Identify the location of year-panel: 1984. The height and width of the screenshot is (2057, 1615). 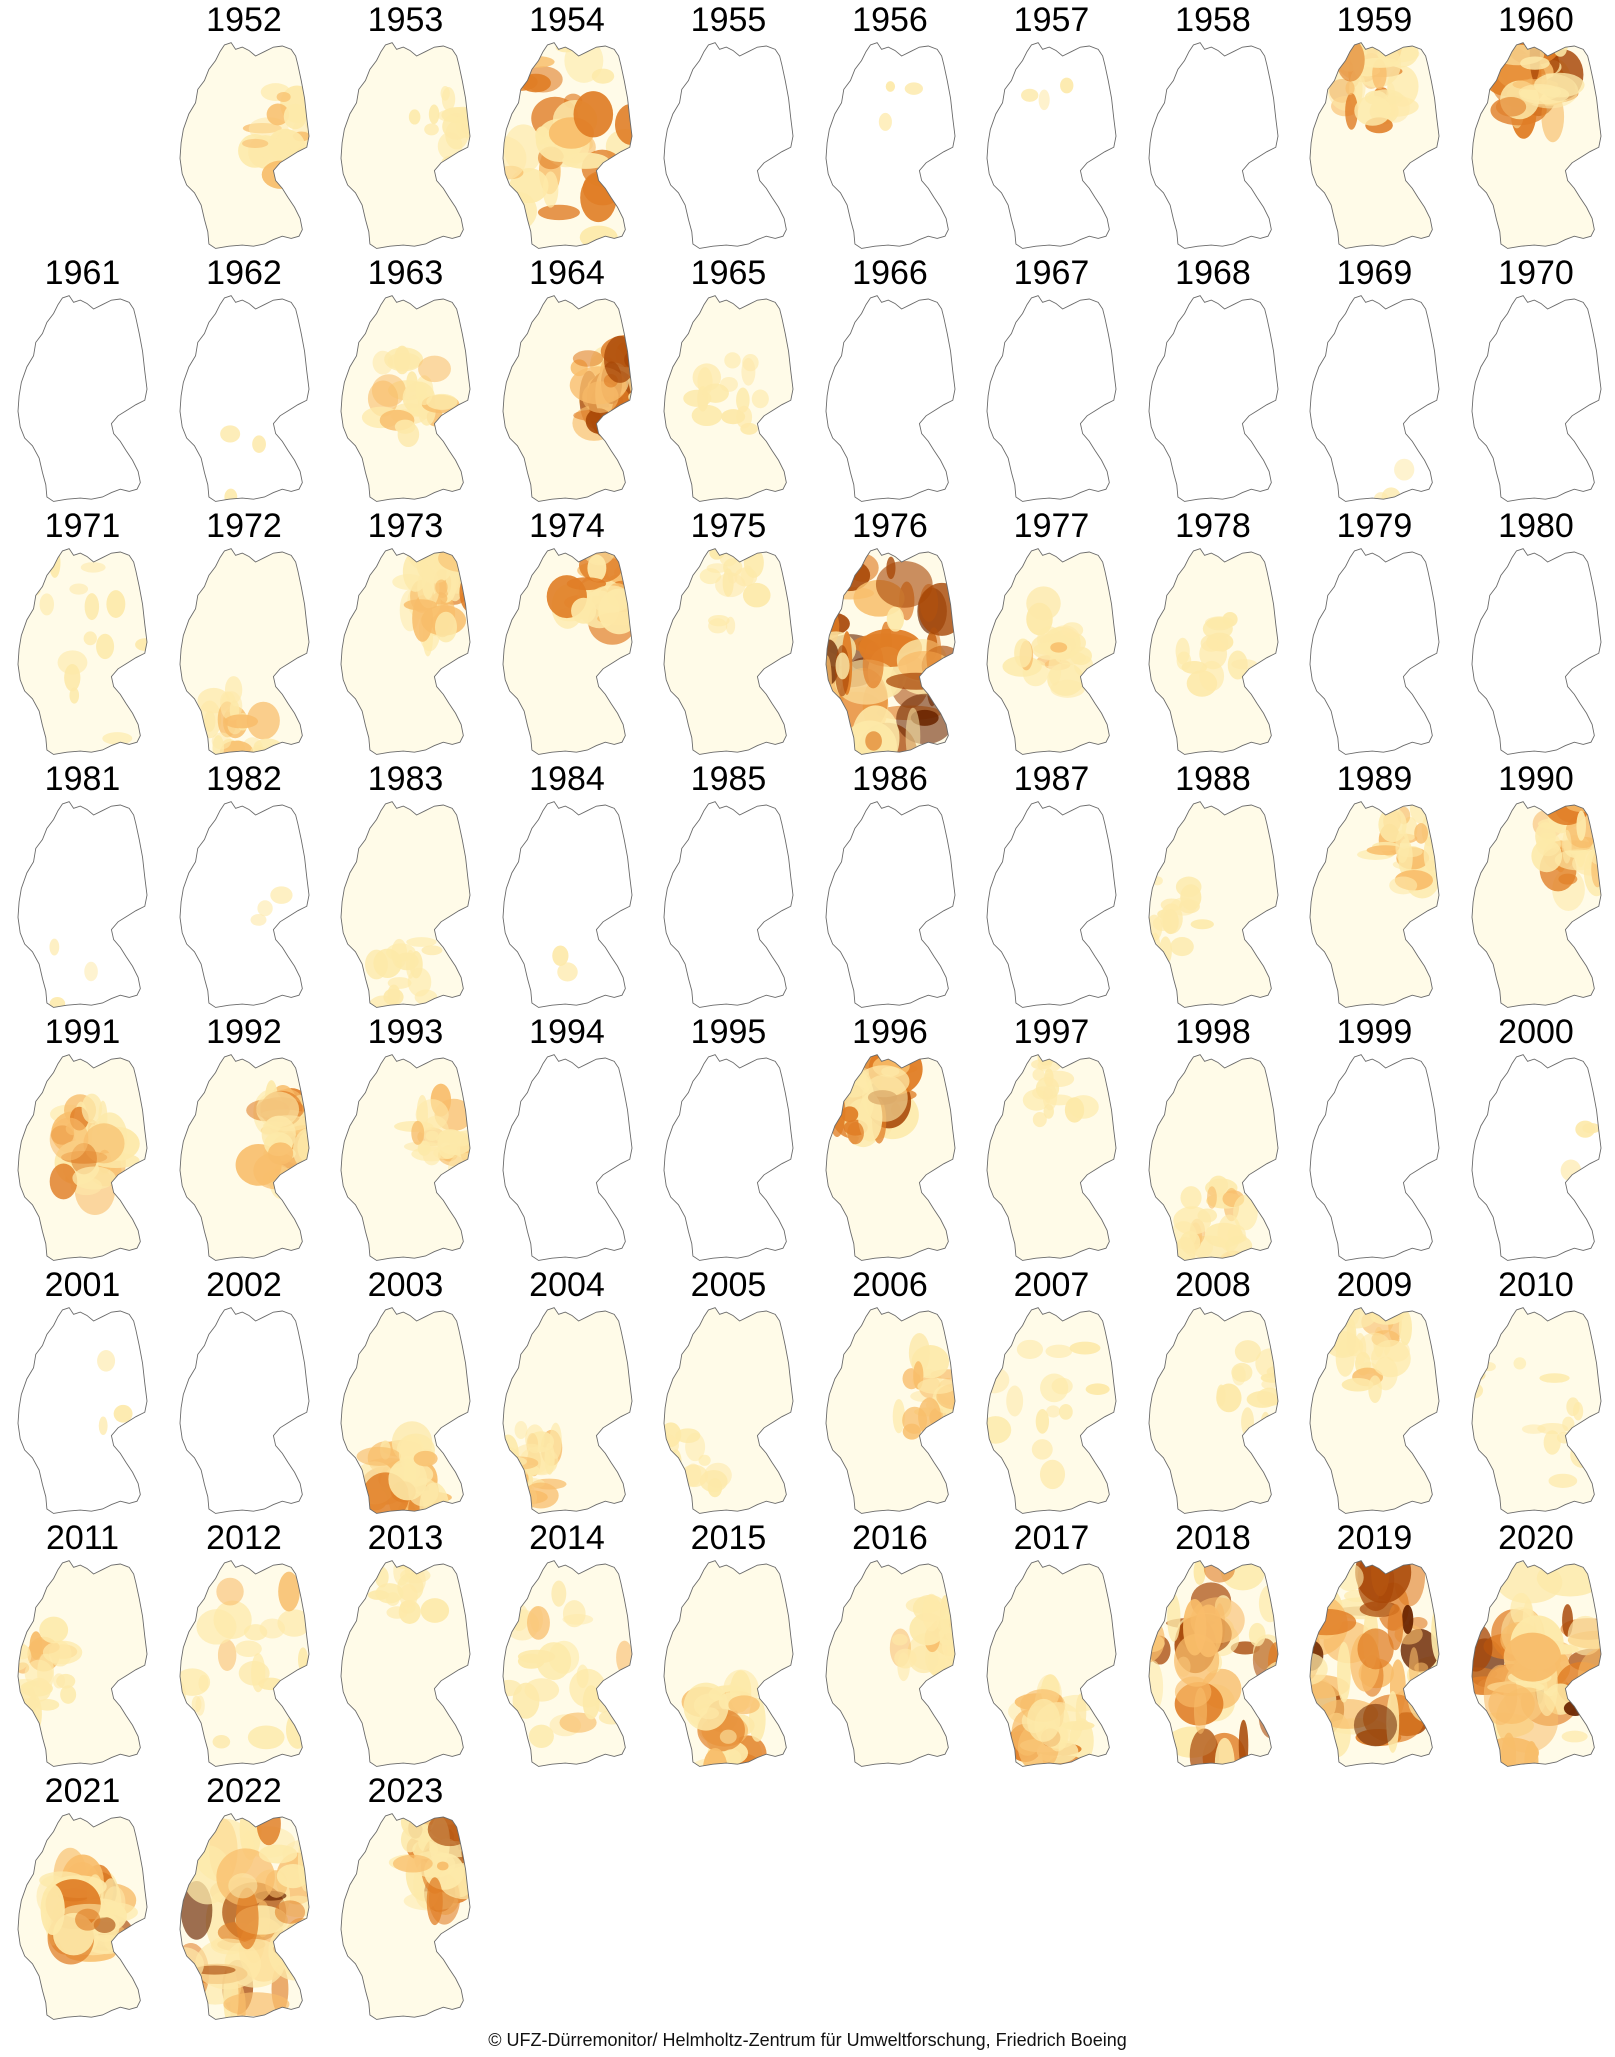
(567, 885).